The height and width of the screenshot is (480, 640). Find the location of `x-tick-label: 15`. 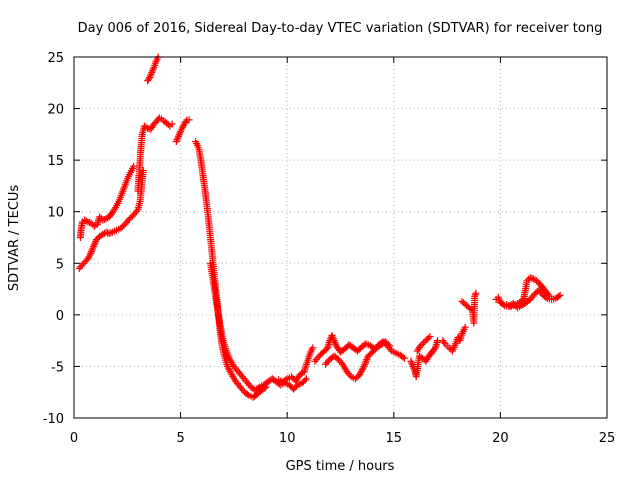

x-tick-label: 15 is located at coordinates (394, 438).